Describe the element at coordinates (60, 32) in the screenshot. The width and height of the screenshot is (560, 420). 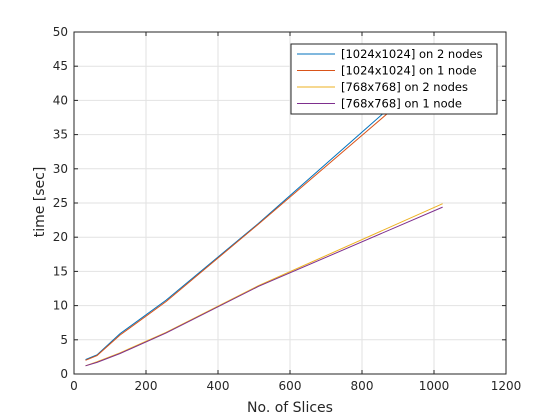
I see `y-tick-label: 50` at that location.